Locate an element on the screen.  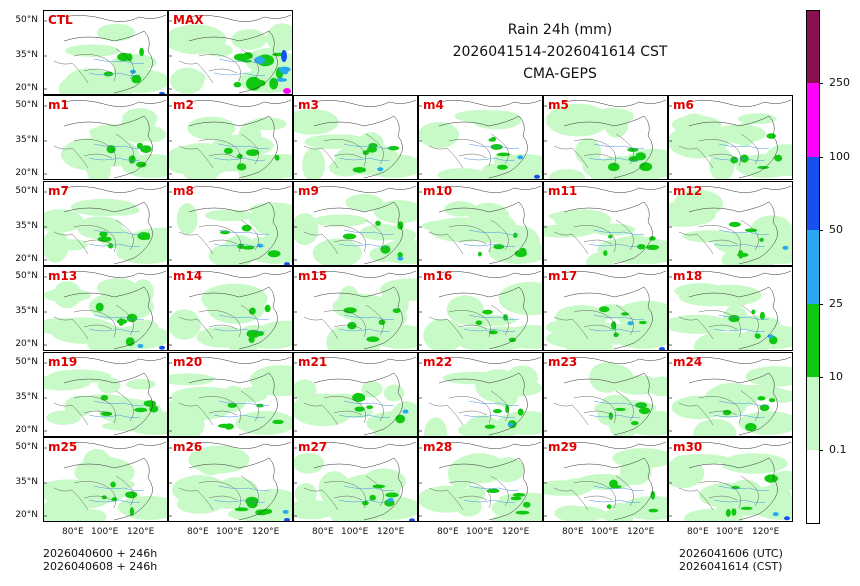
map-panel-m2: m2 is located at coordinates (230, 137).